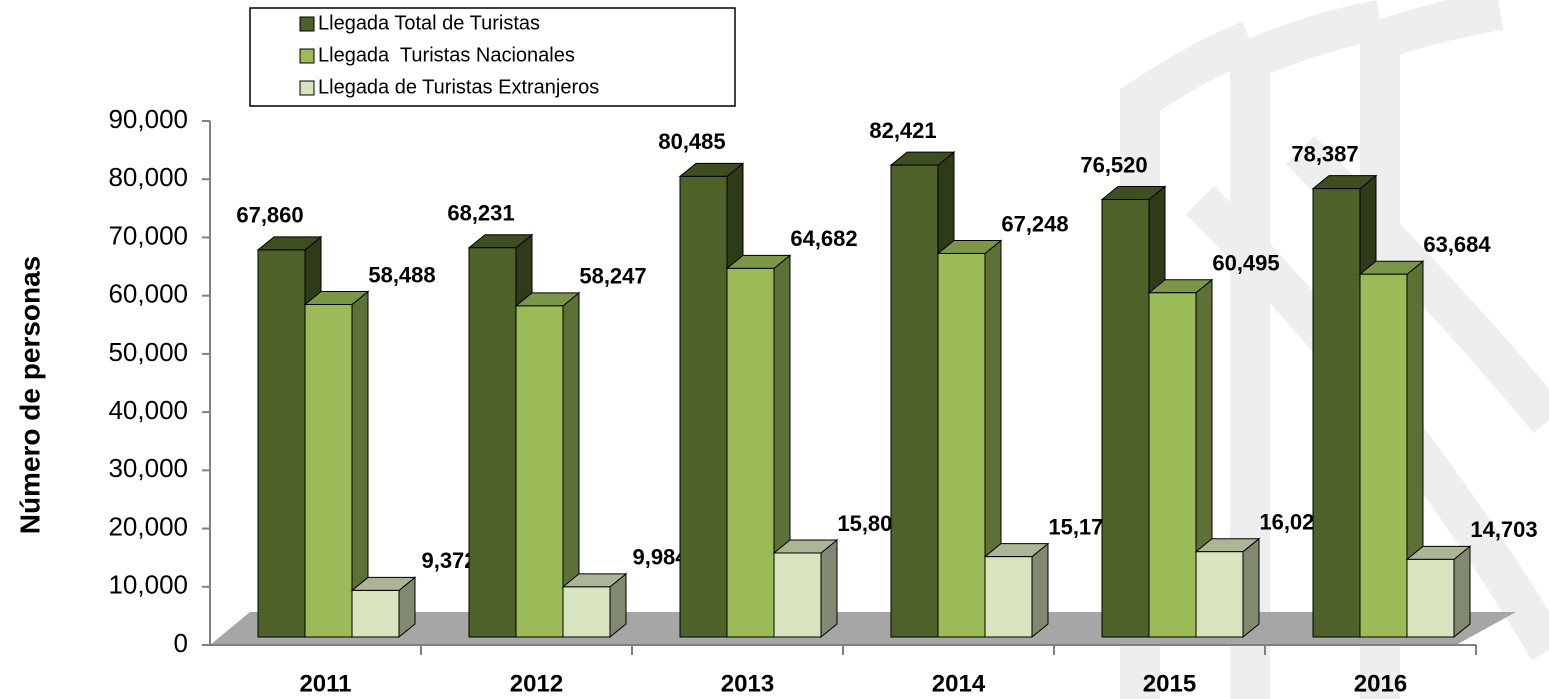  Describe the element at coordinates (148, 526) in the screenshot. I see `y-tick-label: 20,000` at that location.